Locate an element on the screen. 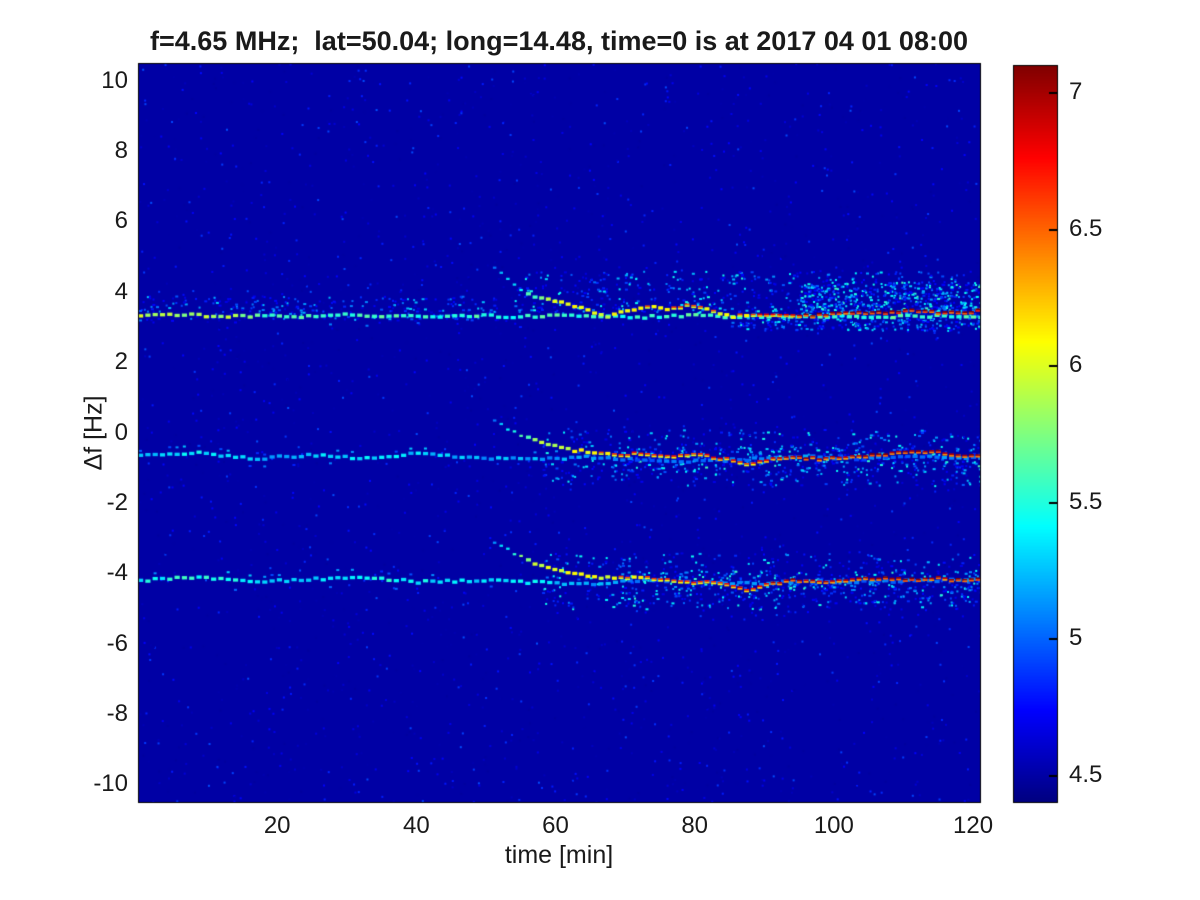 The width and height of the screenshot is (1200, 900). y-tick-label: -6 is located at coordinates (117, 643).